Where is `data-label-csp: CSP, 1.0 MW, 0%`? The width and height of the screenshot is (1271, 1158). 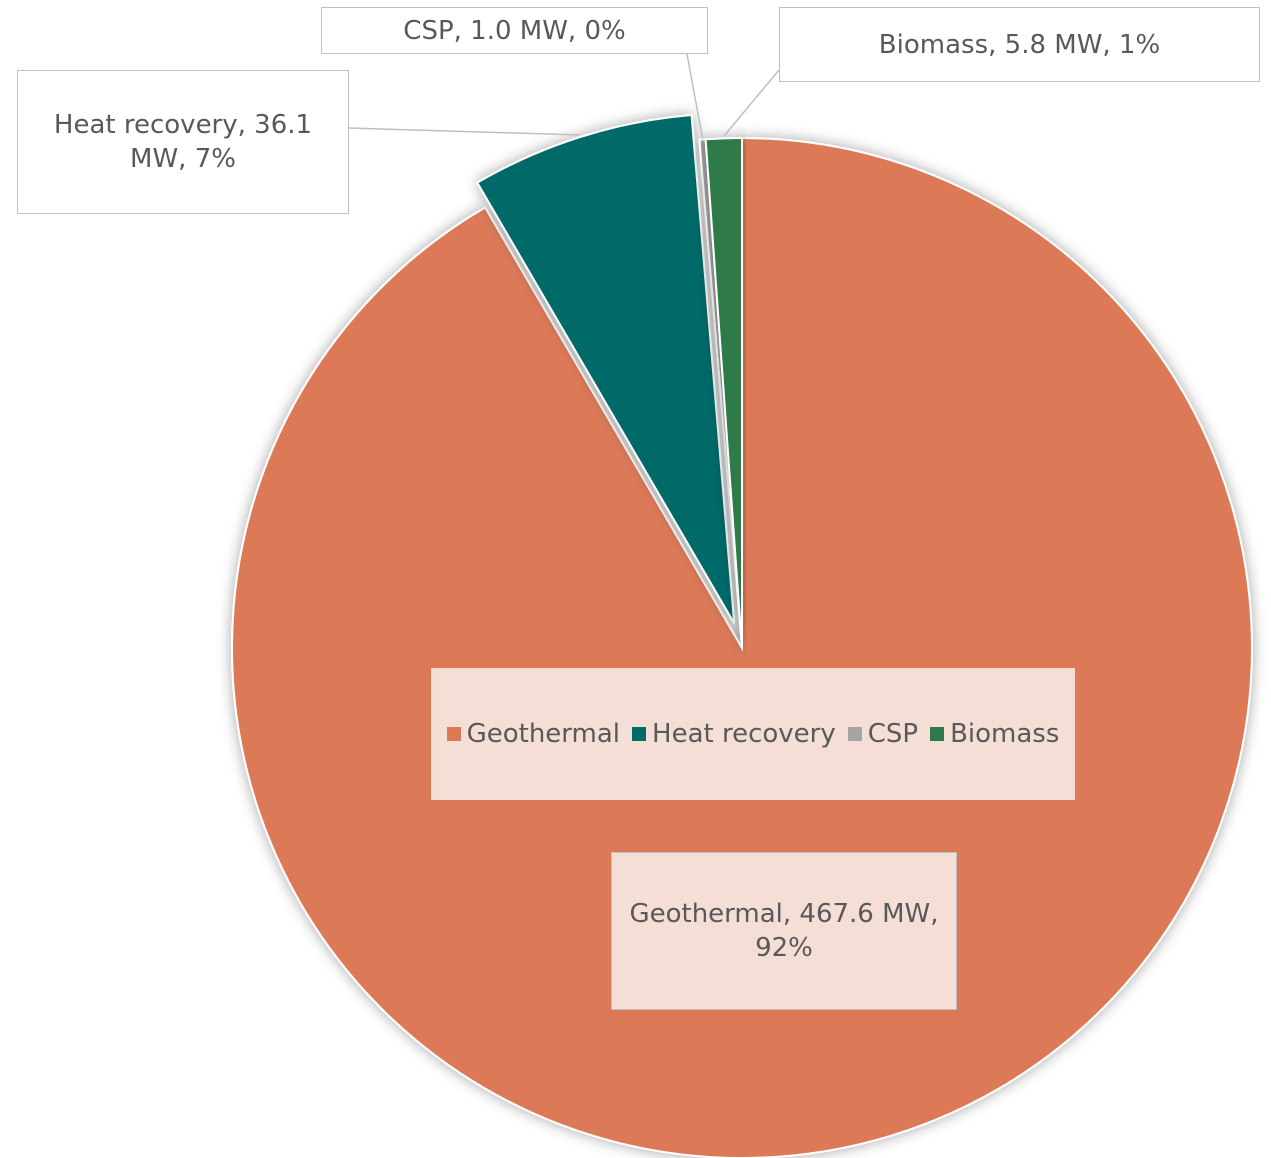
data-label-csp: CSP, 1.0 MW, 0% is located at coordinates (514, 30).